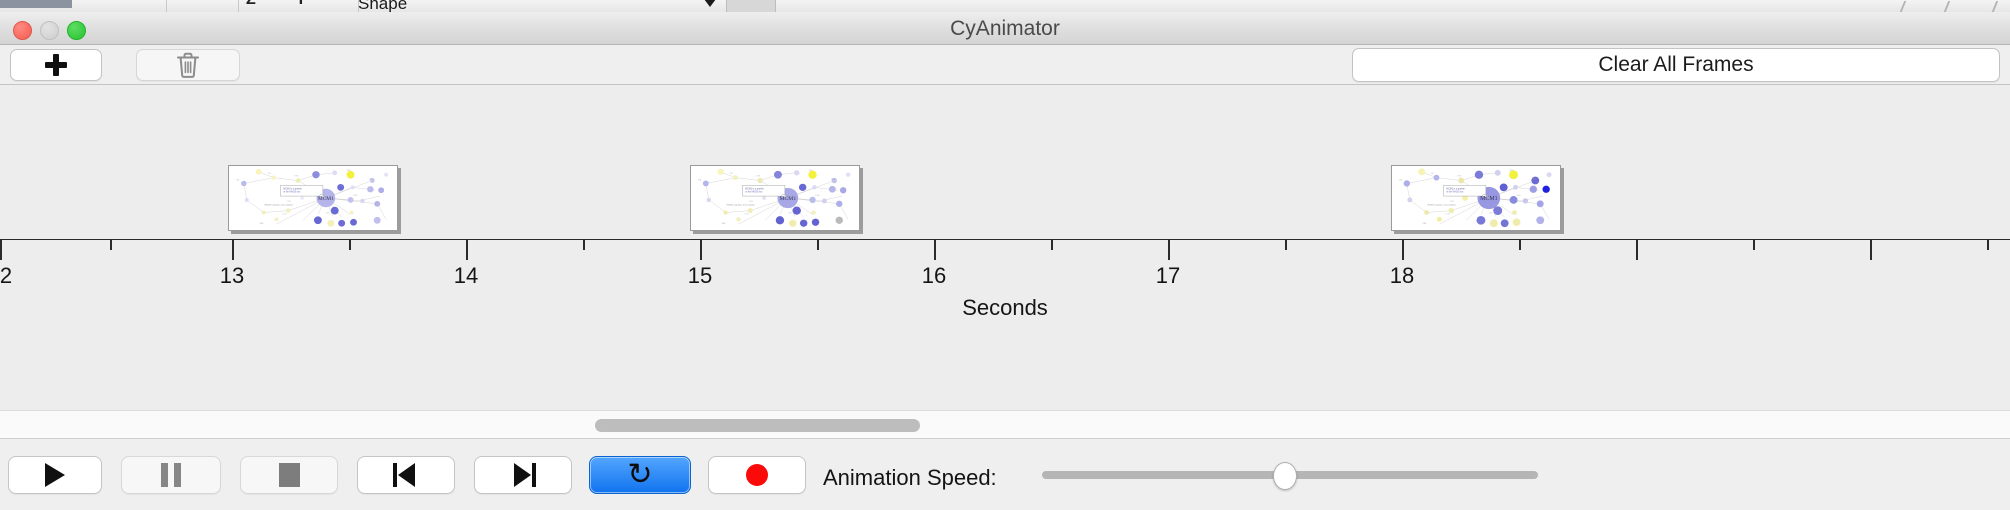  What do you see at coordinates (238, 181) in the screenshot?
I see `svg-text: YBL` at bounding box center [238, 181].